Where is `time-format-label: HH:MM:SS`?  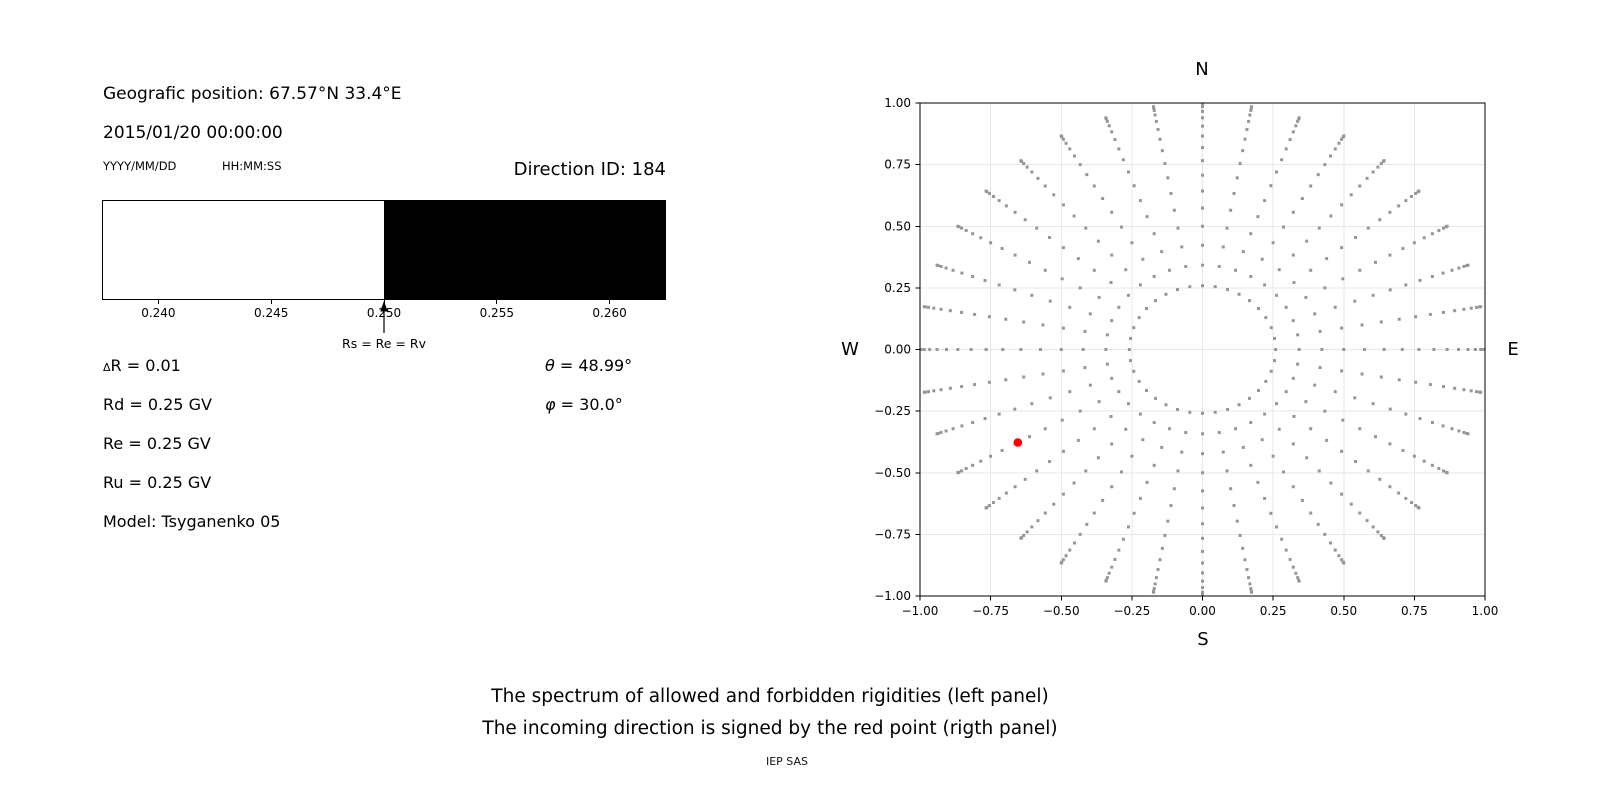 time-format-label: HH:MM:SS is located at coordinates (252, 166).